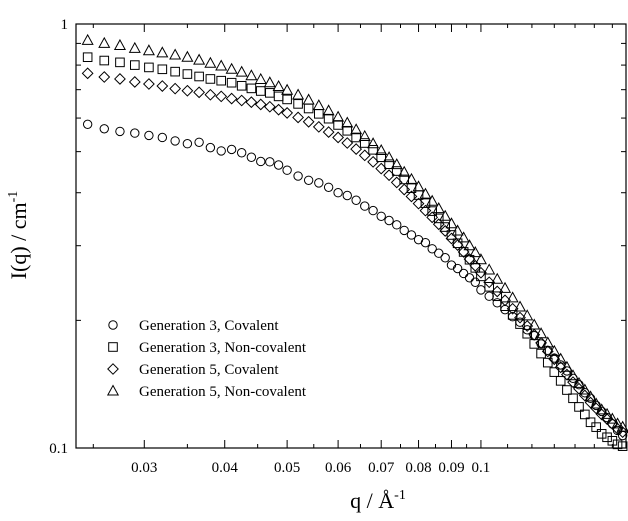  What do you see at coordinates (113, 325) in the screenshot?
I see `legend-marker` at bounding box center [113, 325].